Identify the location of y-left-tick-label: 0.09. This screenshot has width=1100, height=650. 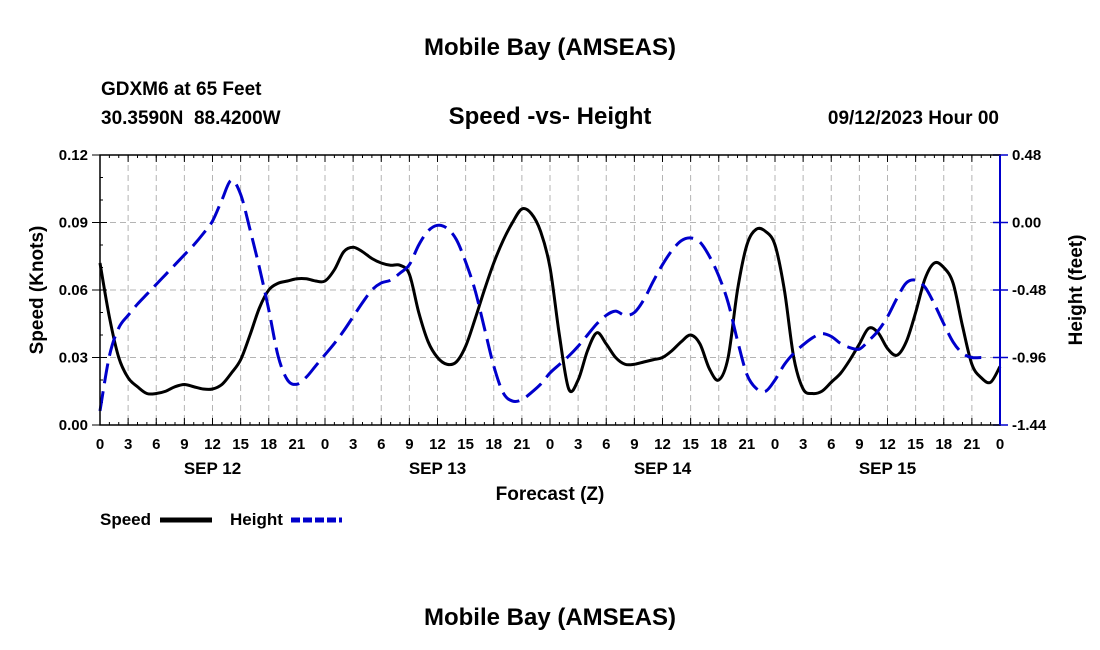
(73, 223).